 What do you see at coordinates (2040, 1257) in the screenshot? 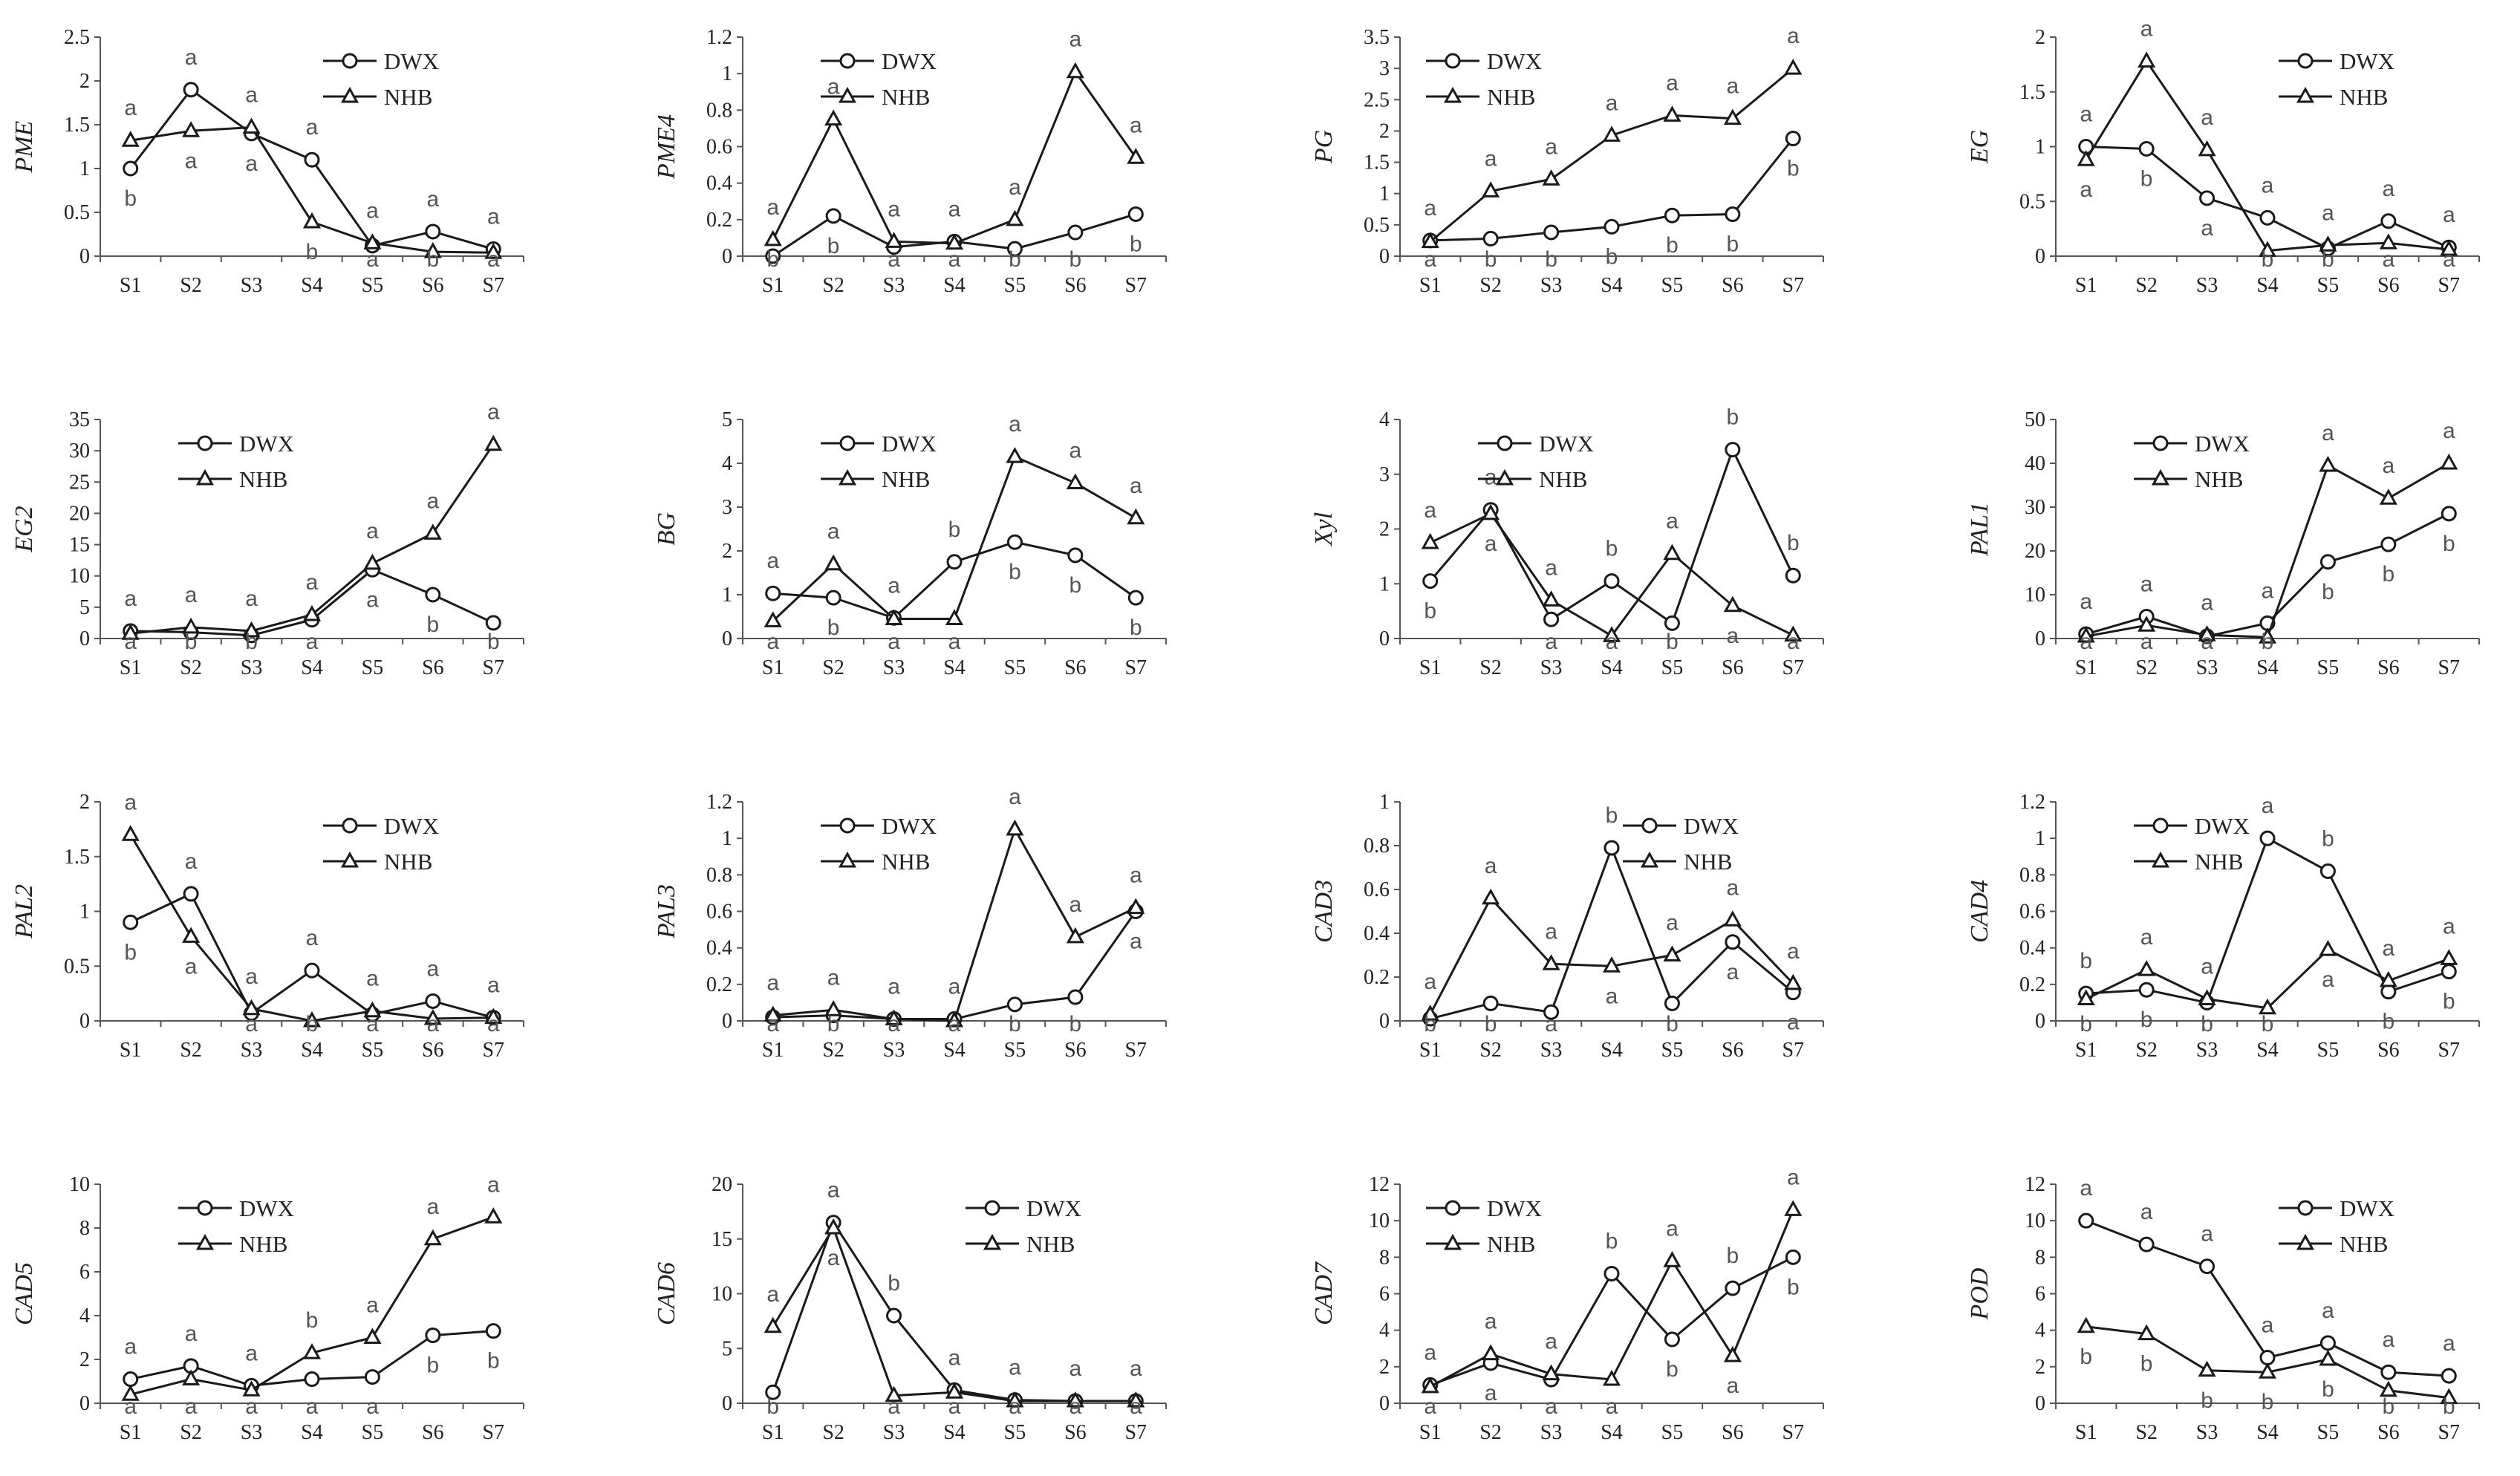
I see `y-tick-label: 8` at bounding box center [2040, 1257].